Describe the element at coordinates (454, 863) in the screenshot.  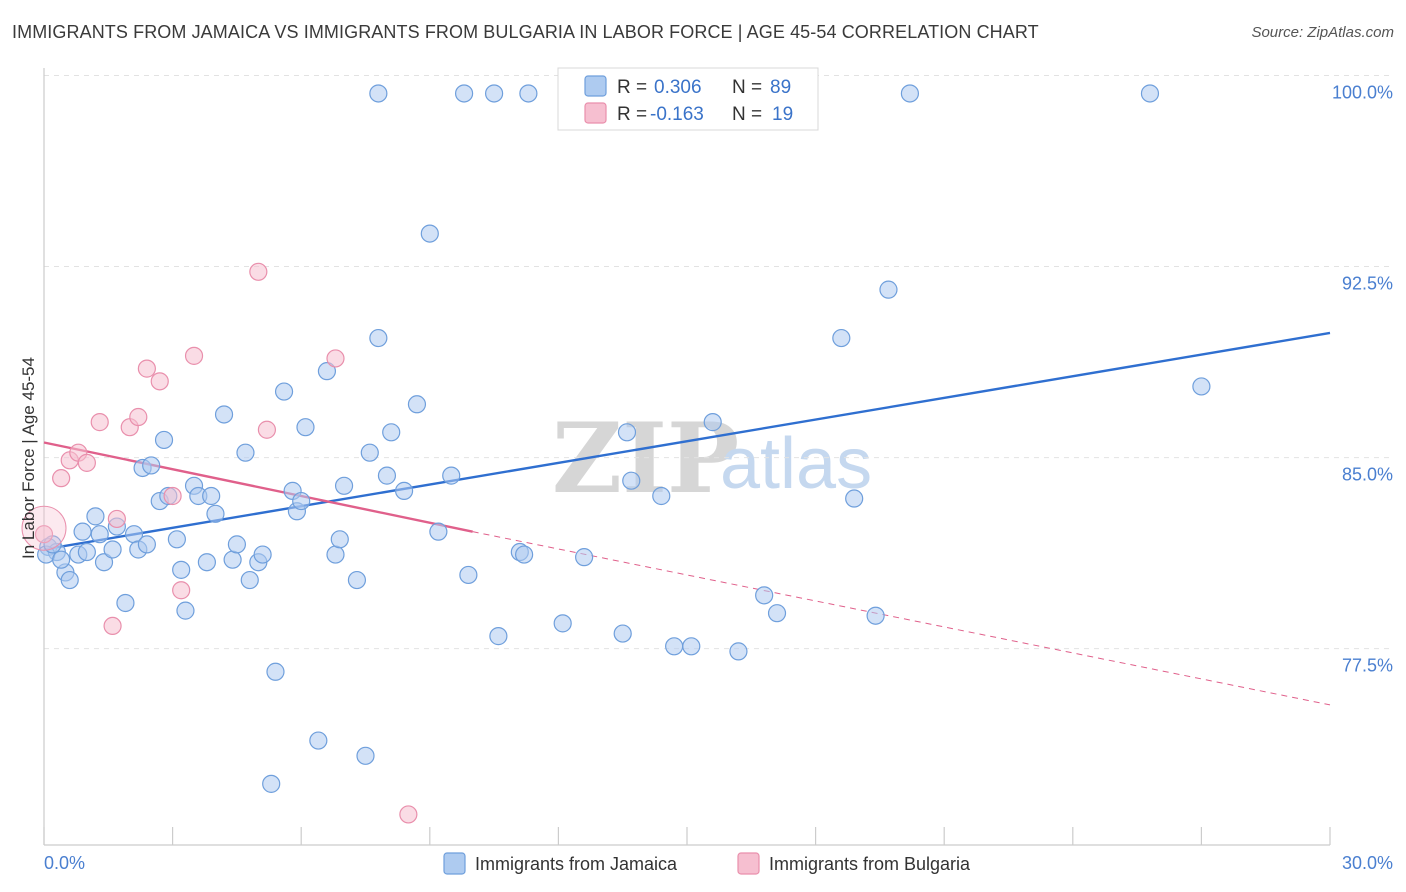
I see `bottom-legend-swatch-jamaica` at that location.